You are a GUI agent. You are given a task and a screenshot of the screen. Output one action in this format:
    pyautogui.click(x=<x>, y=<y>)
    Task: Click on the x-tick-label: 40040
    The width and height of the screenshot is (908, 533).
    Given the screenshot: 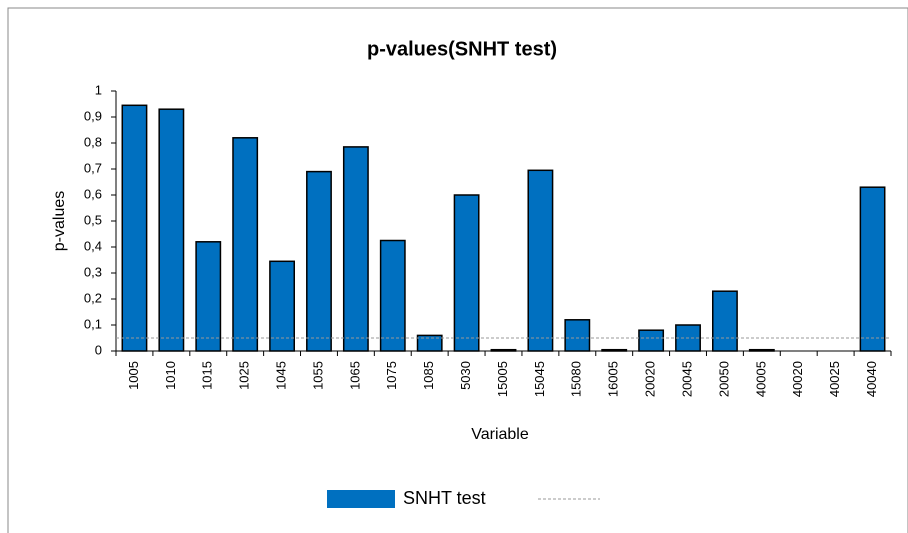 What is the action you would take?
    pyautogui.click(x=871, y=379)
    